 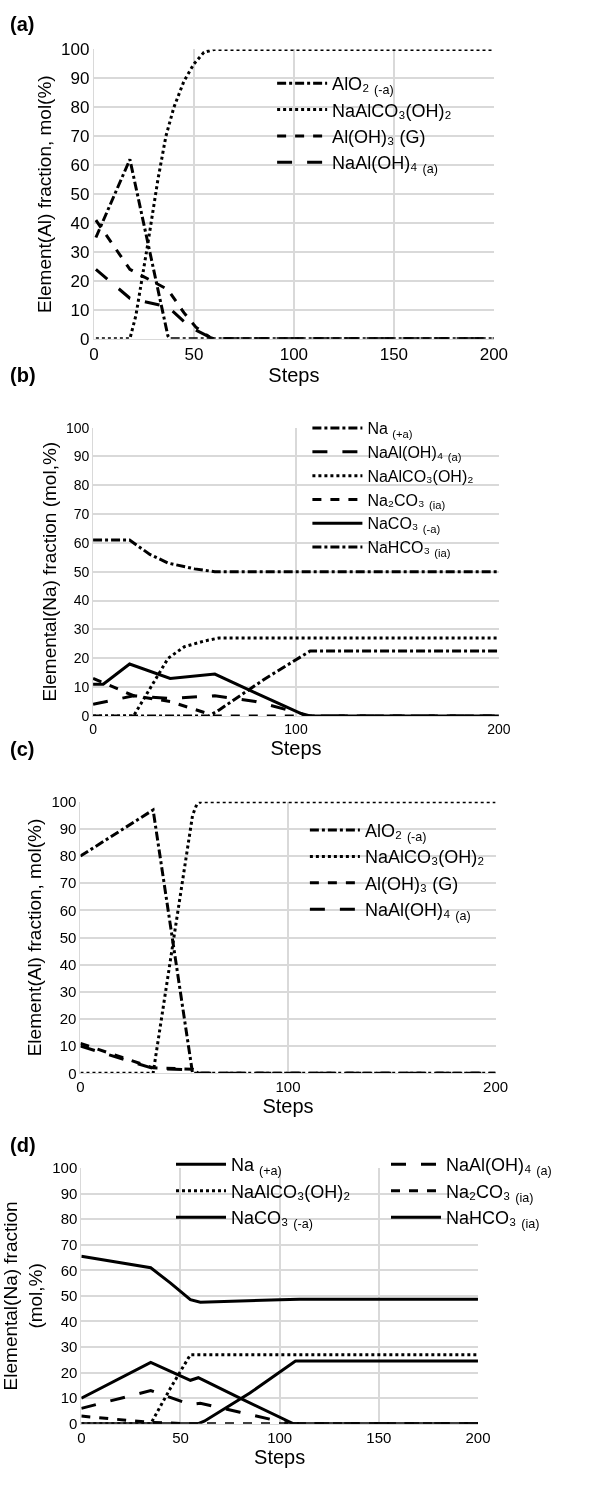 I want to click on chart-title: (a), so click(x=22, y=24).